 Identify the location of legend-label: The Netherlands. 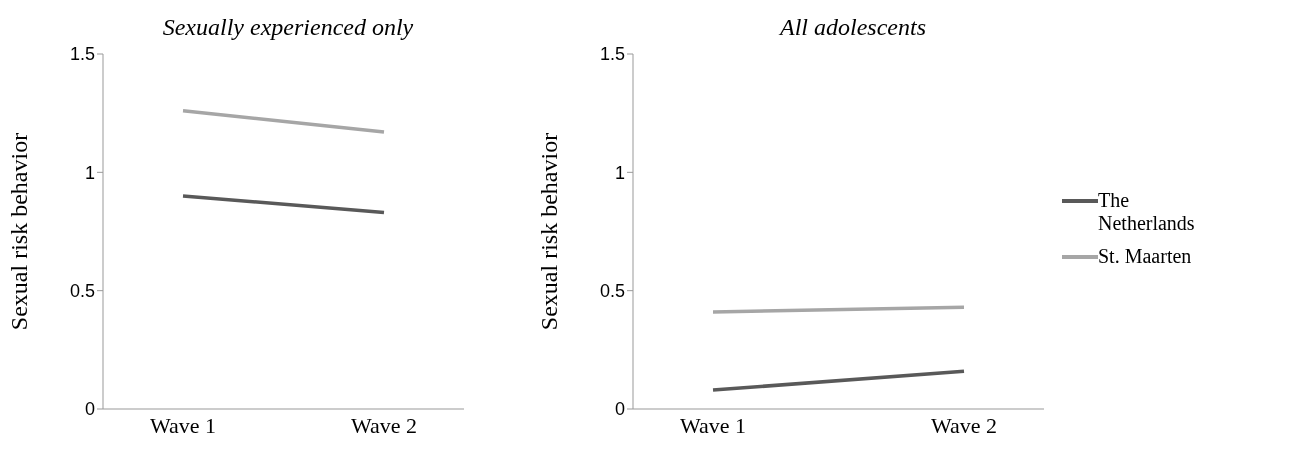
(1147, 212).